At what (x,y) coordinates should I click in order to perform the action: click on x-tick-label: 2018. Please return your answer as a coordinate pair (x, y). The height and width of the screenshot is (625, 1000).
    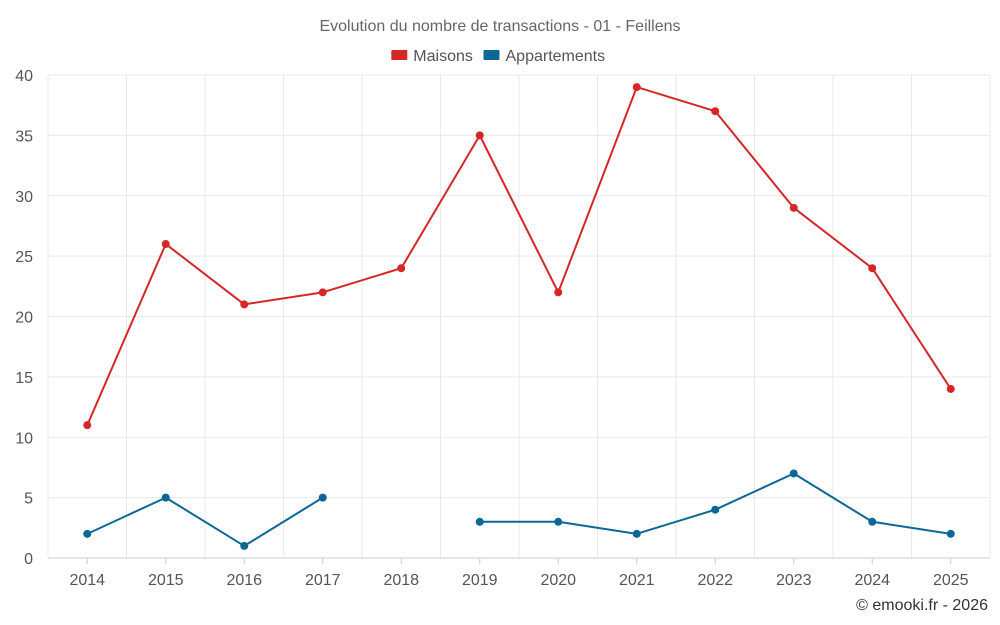
    Looking at the image, I should click on (401, 580).